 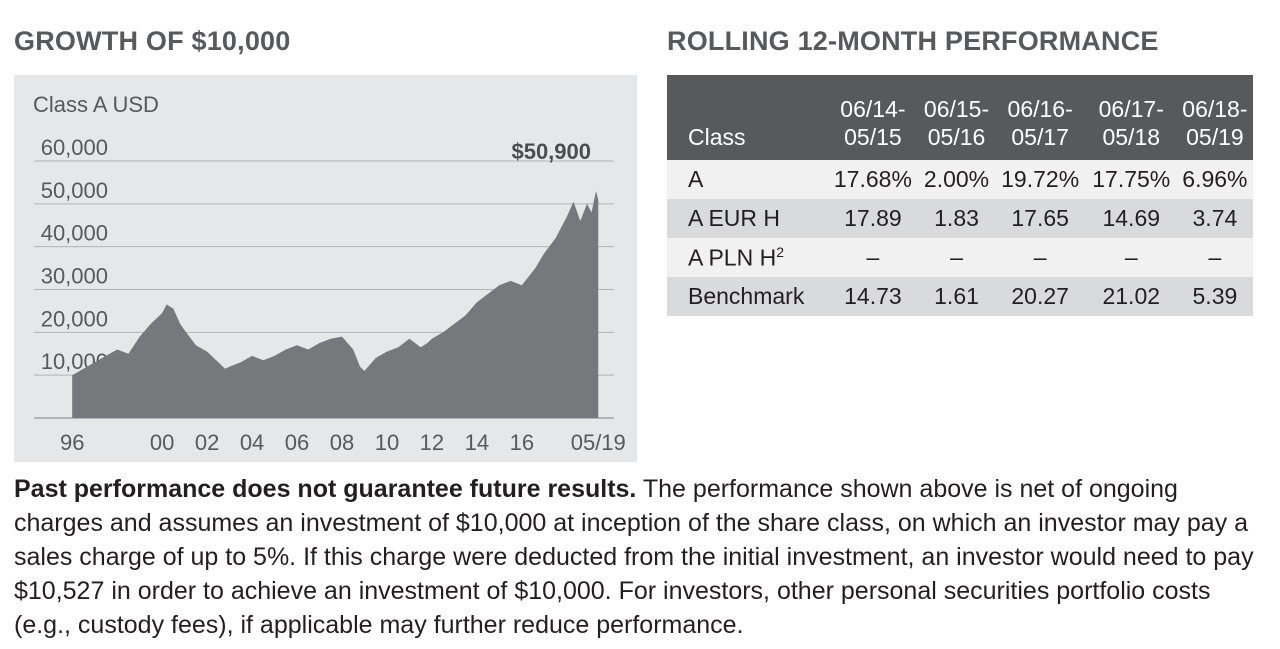 I want to click on value-cell: 17.68%, so click(x=872, y=179).